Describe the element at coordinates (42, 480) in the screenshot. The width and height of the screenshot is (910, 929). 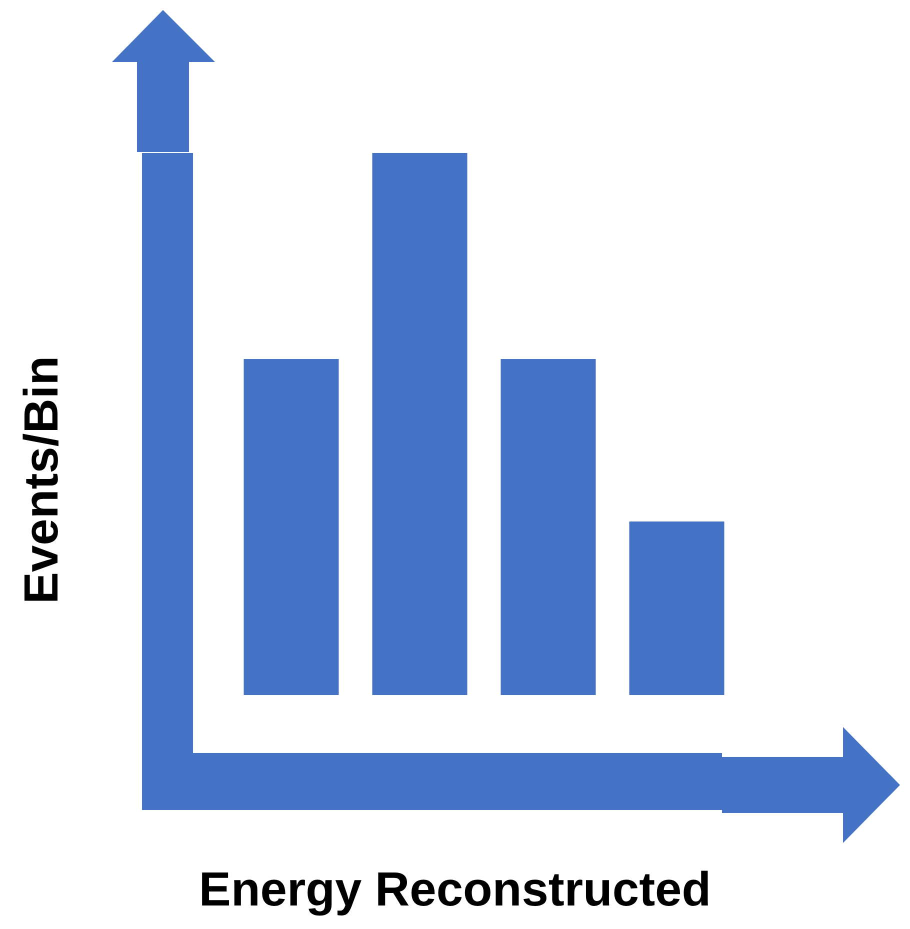
I see `y-axis-title: Events/Bin` at that location.